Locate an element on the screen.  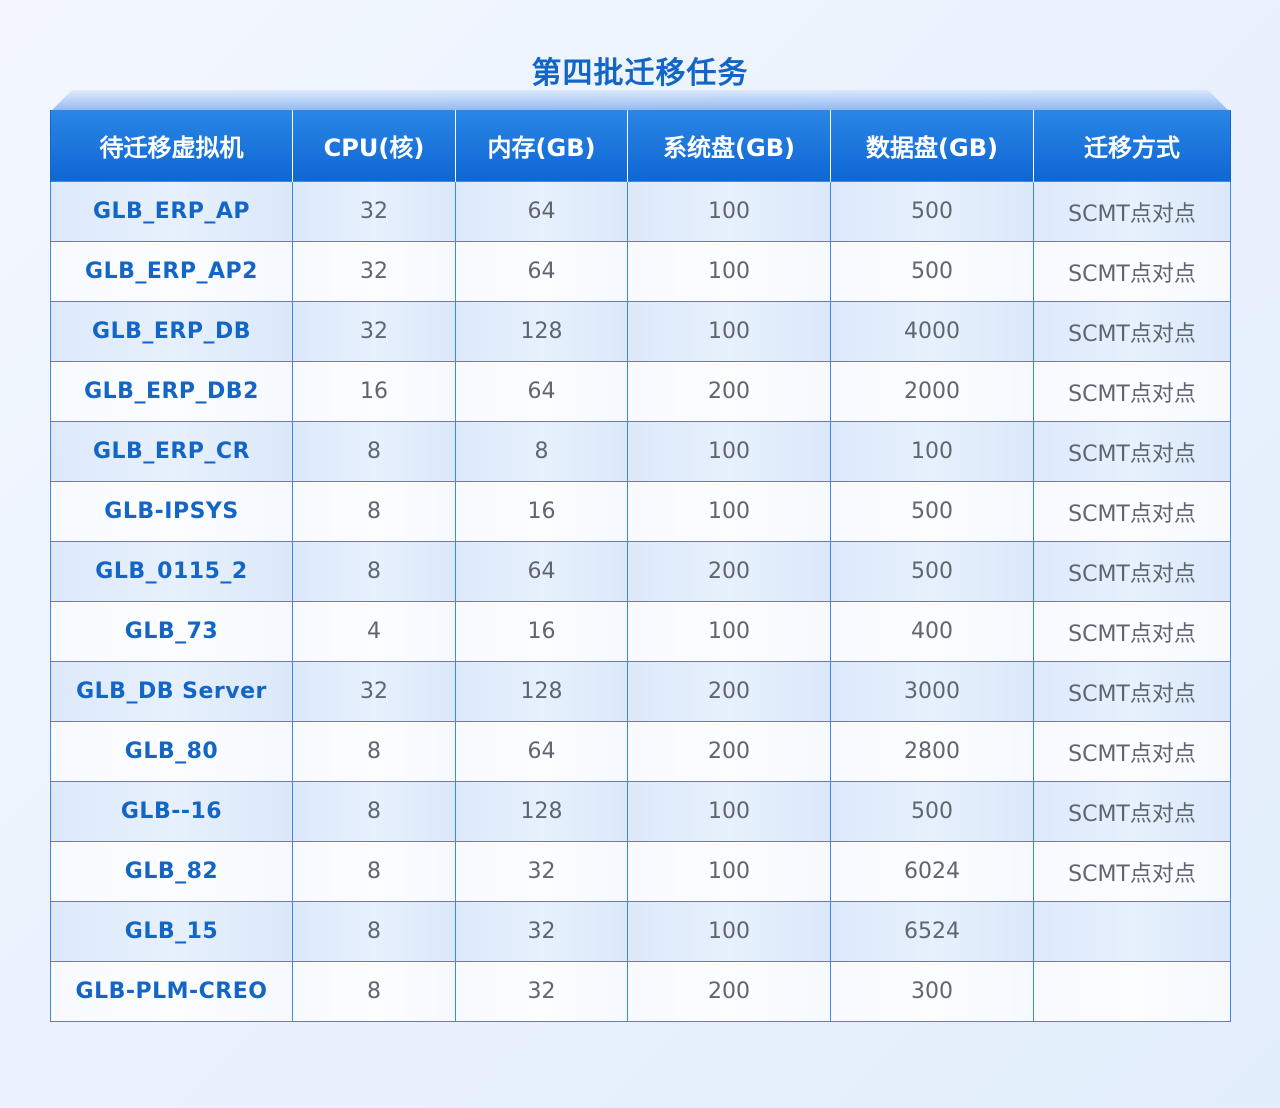
cell-vm-name: GLB_73 is located at coordinates (171, 631).